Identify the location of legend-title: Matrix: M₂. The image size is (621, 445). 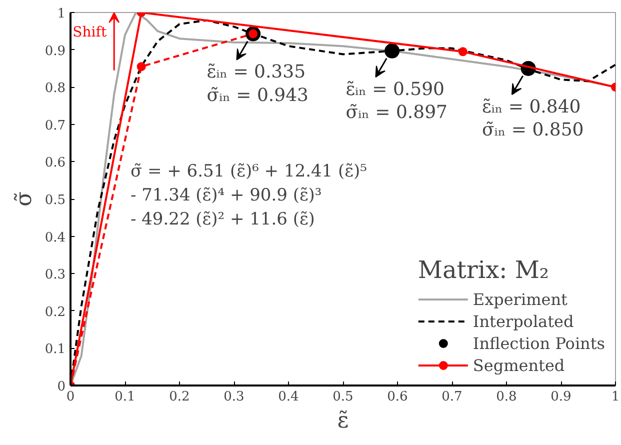
(484, 270).